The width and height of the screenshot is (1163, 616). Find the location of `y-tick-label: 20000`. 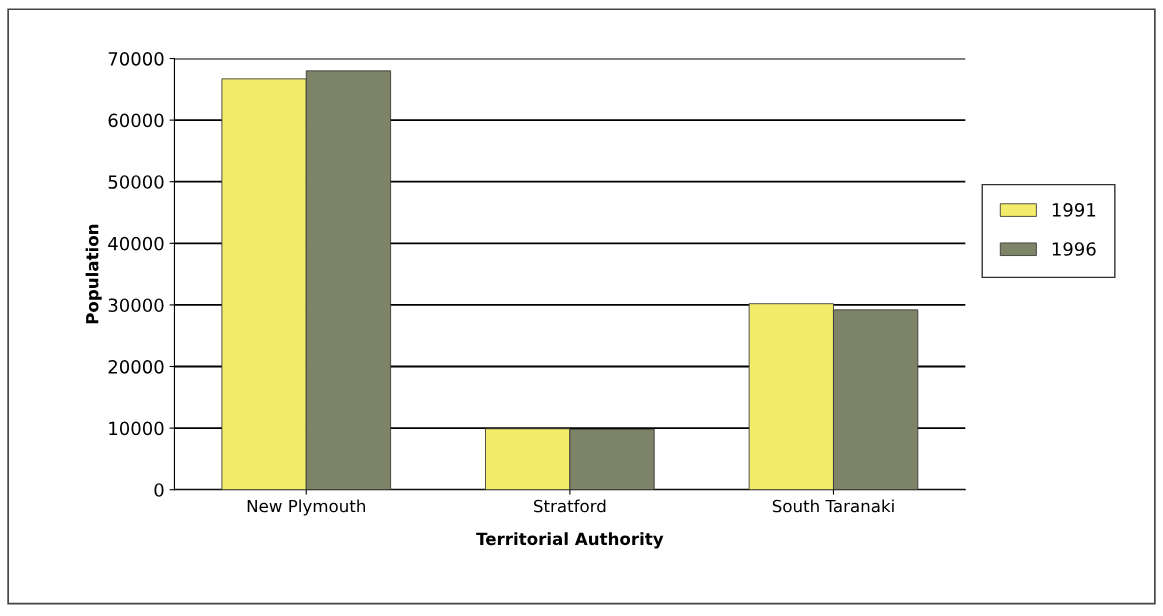

y-tick-label: 20000 is located at coordinates (136, 366).